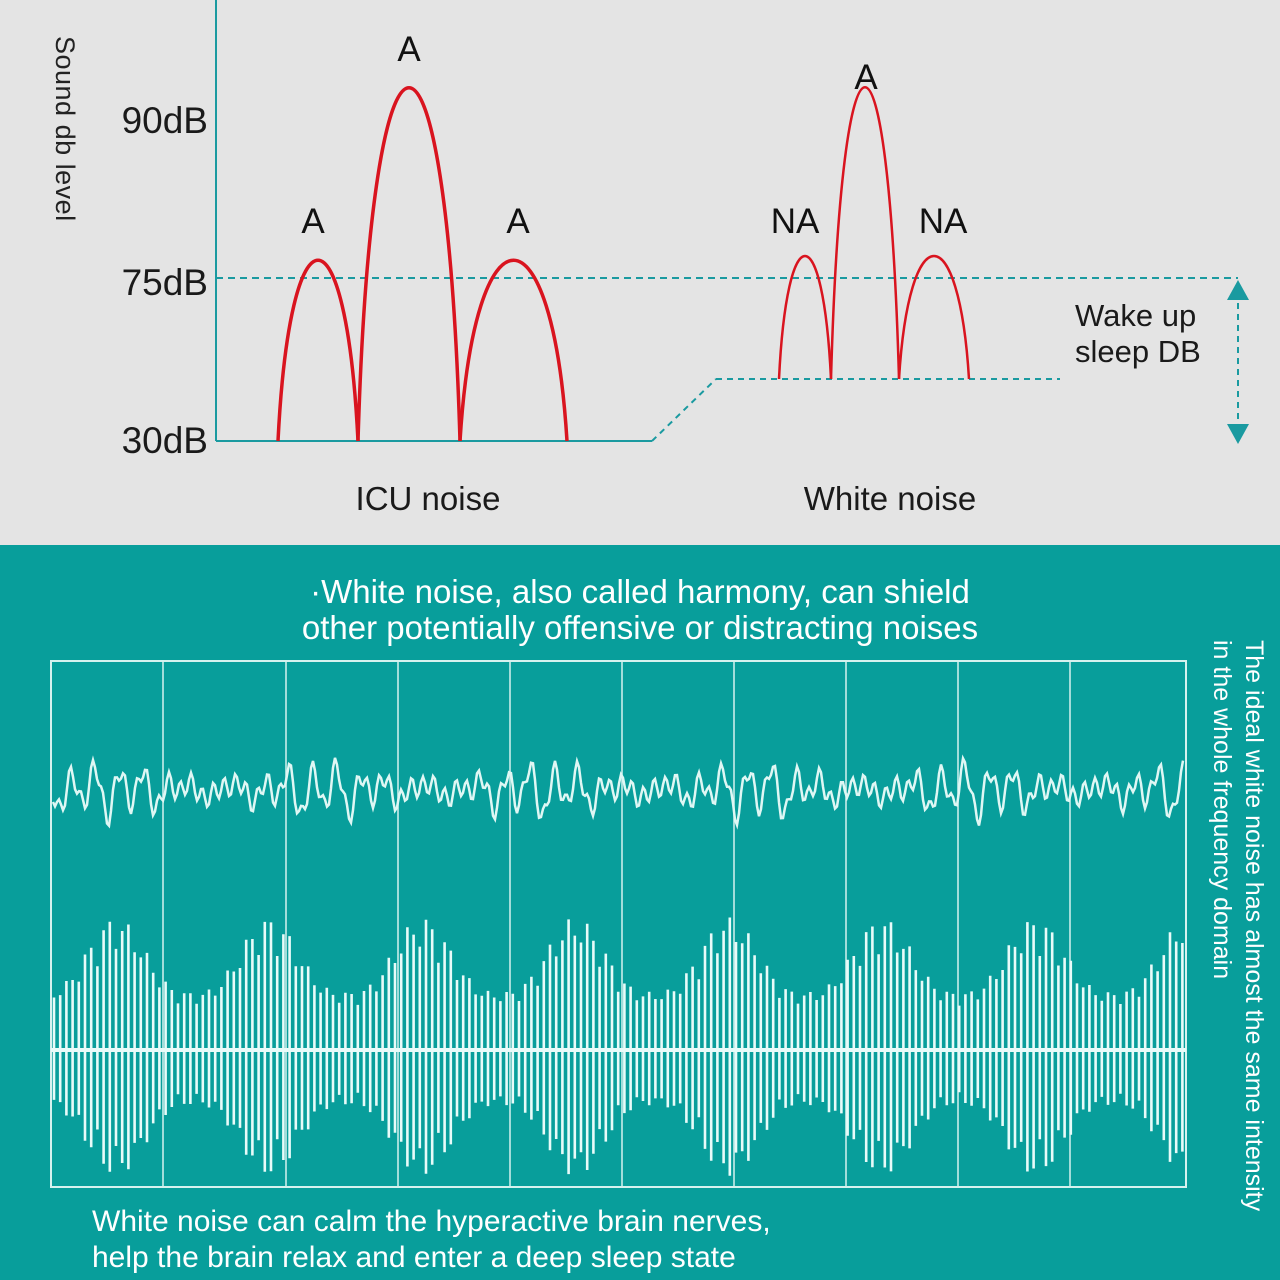  Describe the element at coordinates (805, 317) in the screenshot. I see `white-peak-left` at that location.